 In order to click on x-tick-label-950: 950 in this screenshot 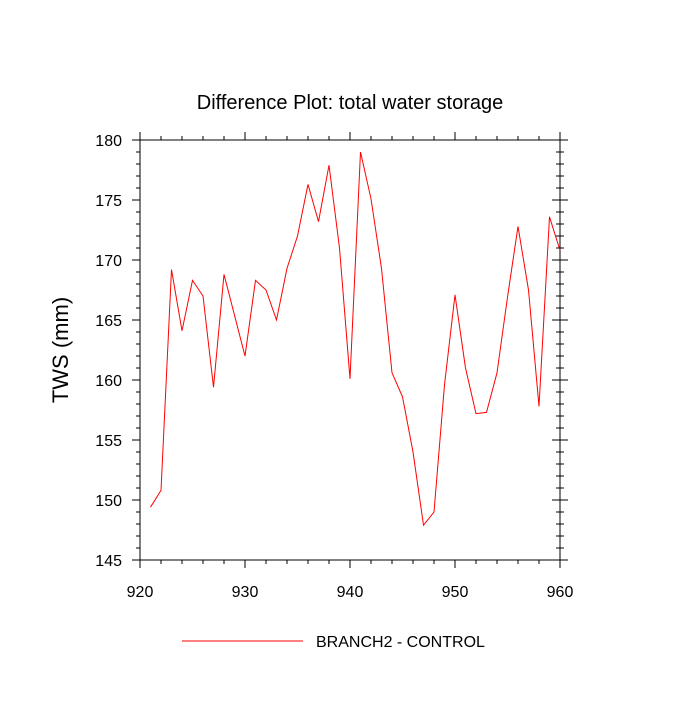, I will do `click(455, 592)`.